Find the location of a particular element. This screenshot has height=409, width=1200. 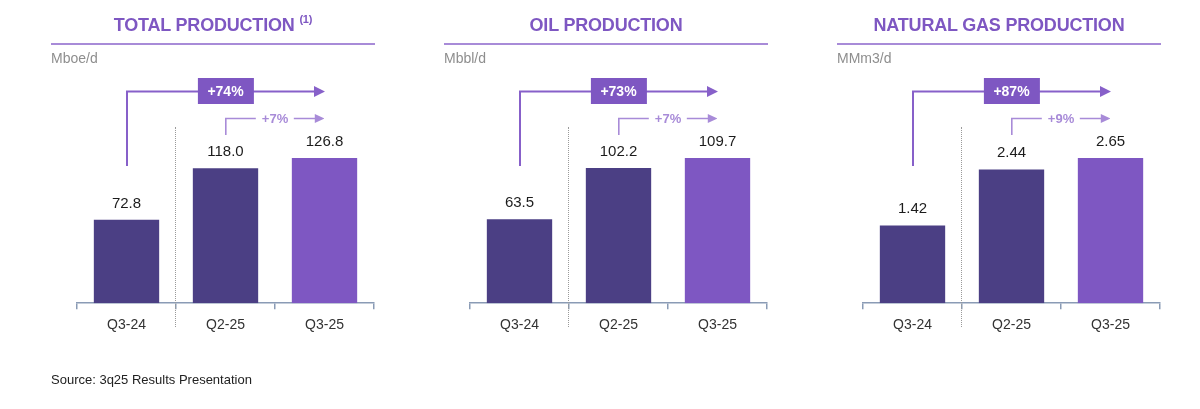

y-axis-title: Mbbl/d is located at coordinates (465, 58).